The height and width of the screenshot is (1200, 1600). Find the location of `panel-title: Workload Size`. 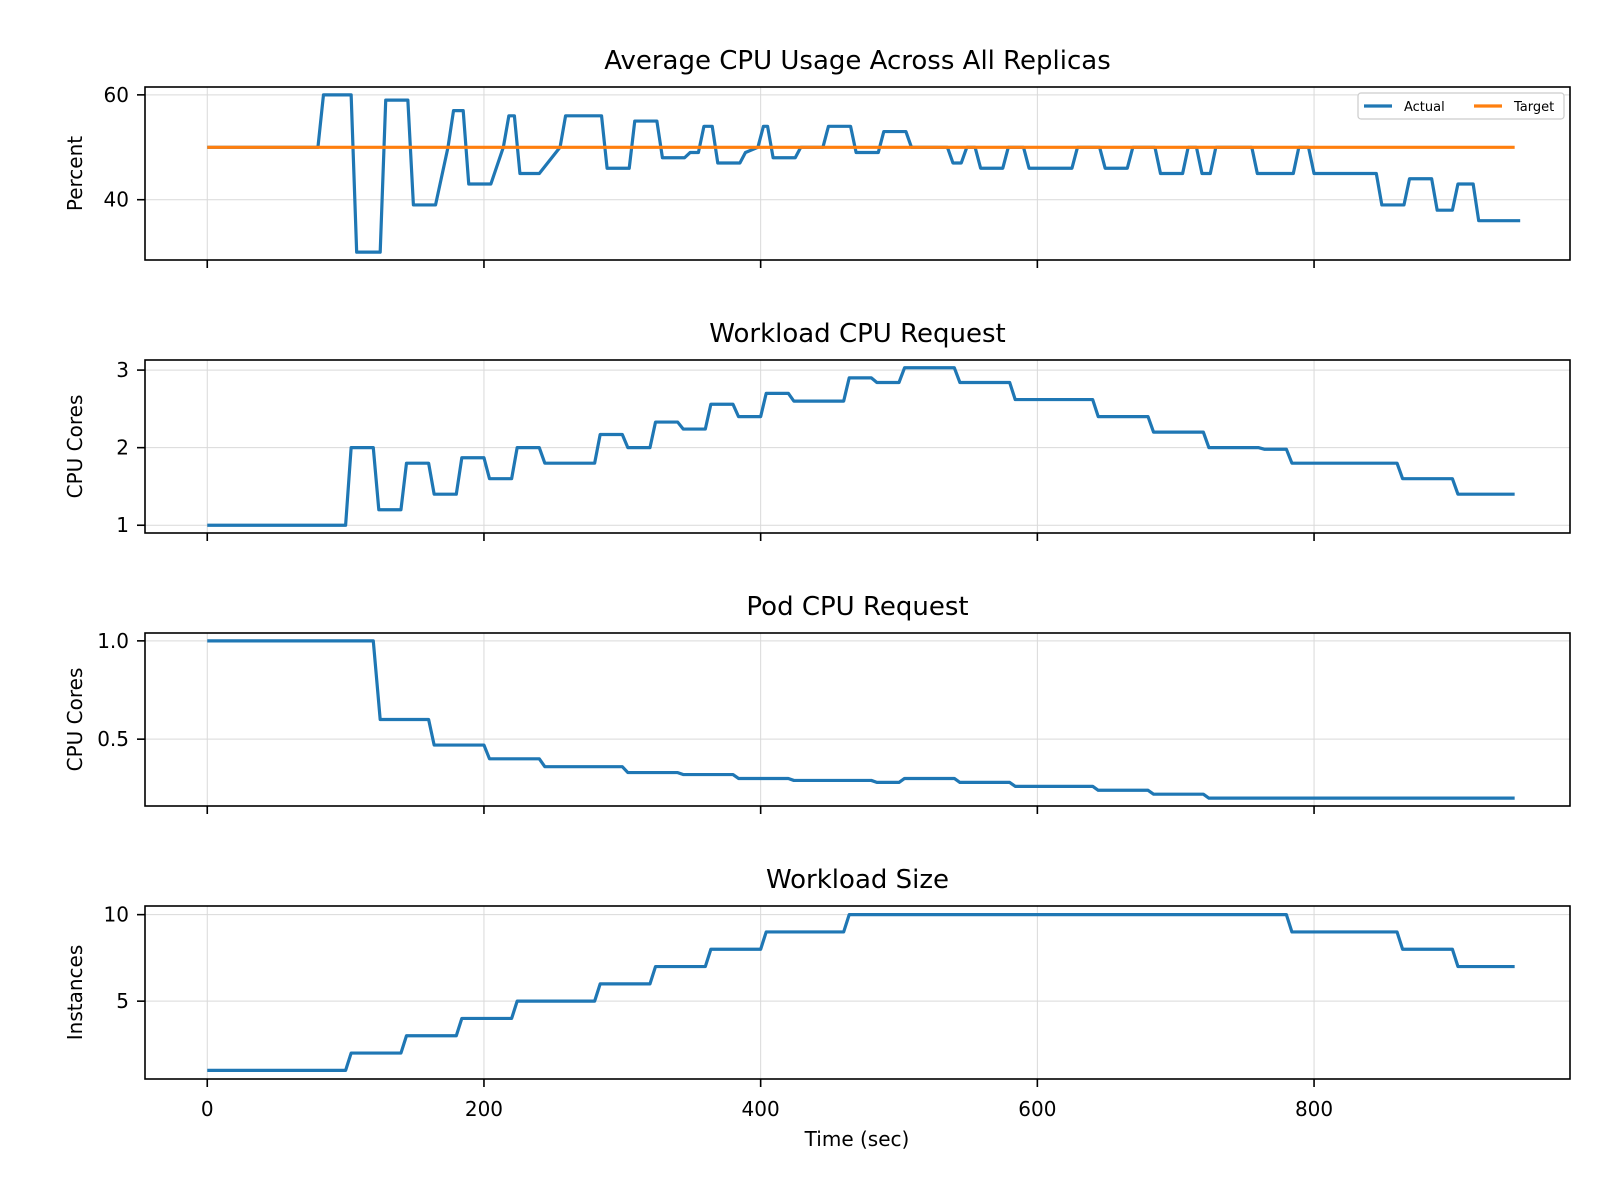

panel-title: Workload Size is located at coordinates (857, 880).